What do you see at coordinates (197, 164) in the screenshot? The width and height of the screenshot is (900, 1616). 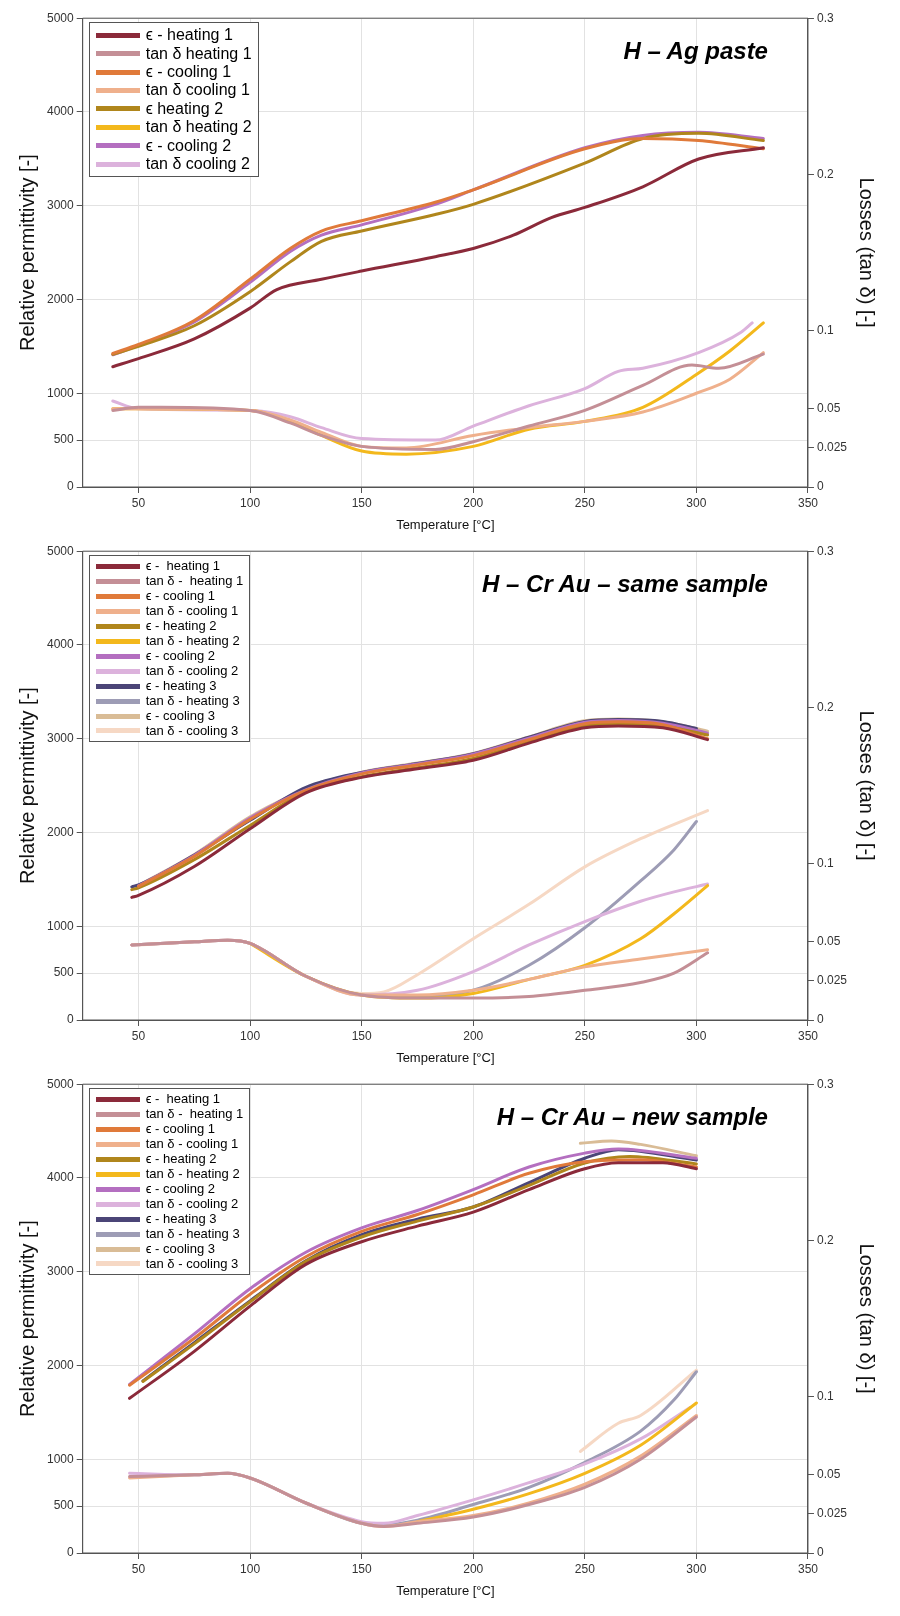 I see `legend-label: tan δ cooling 2` at bounding box center [197, 164].